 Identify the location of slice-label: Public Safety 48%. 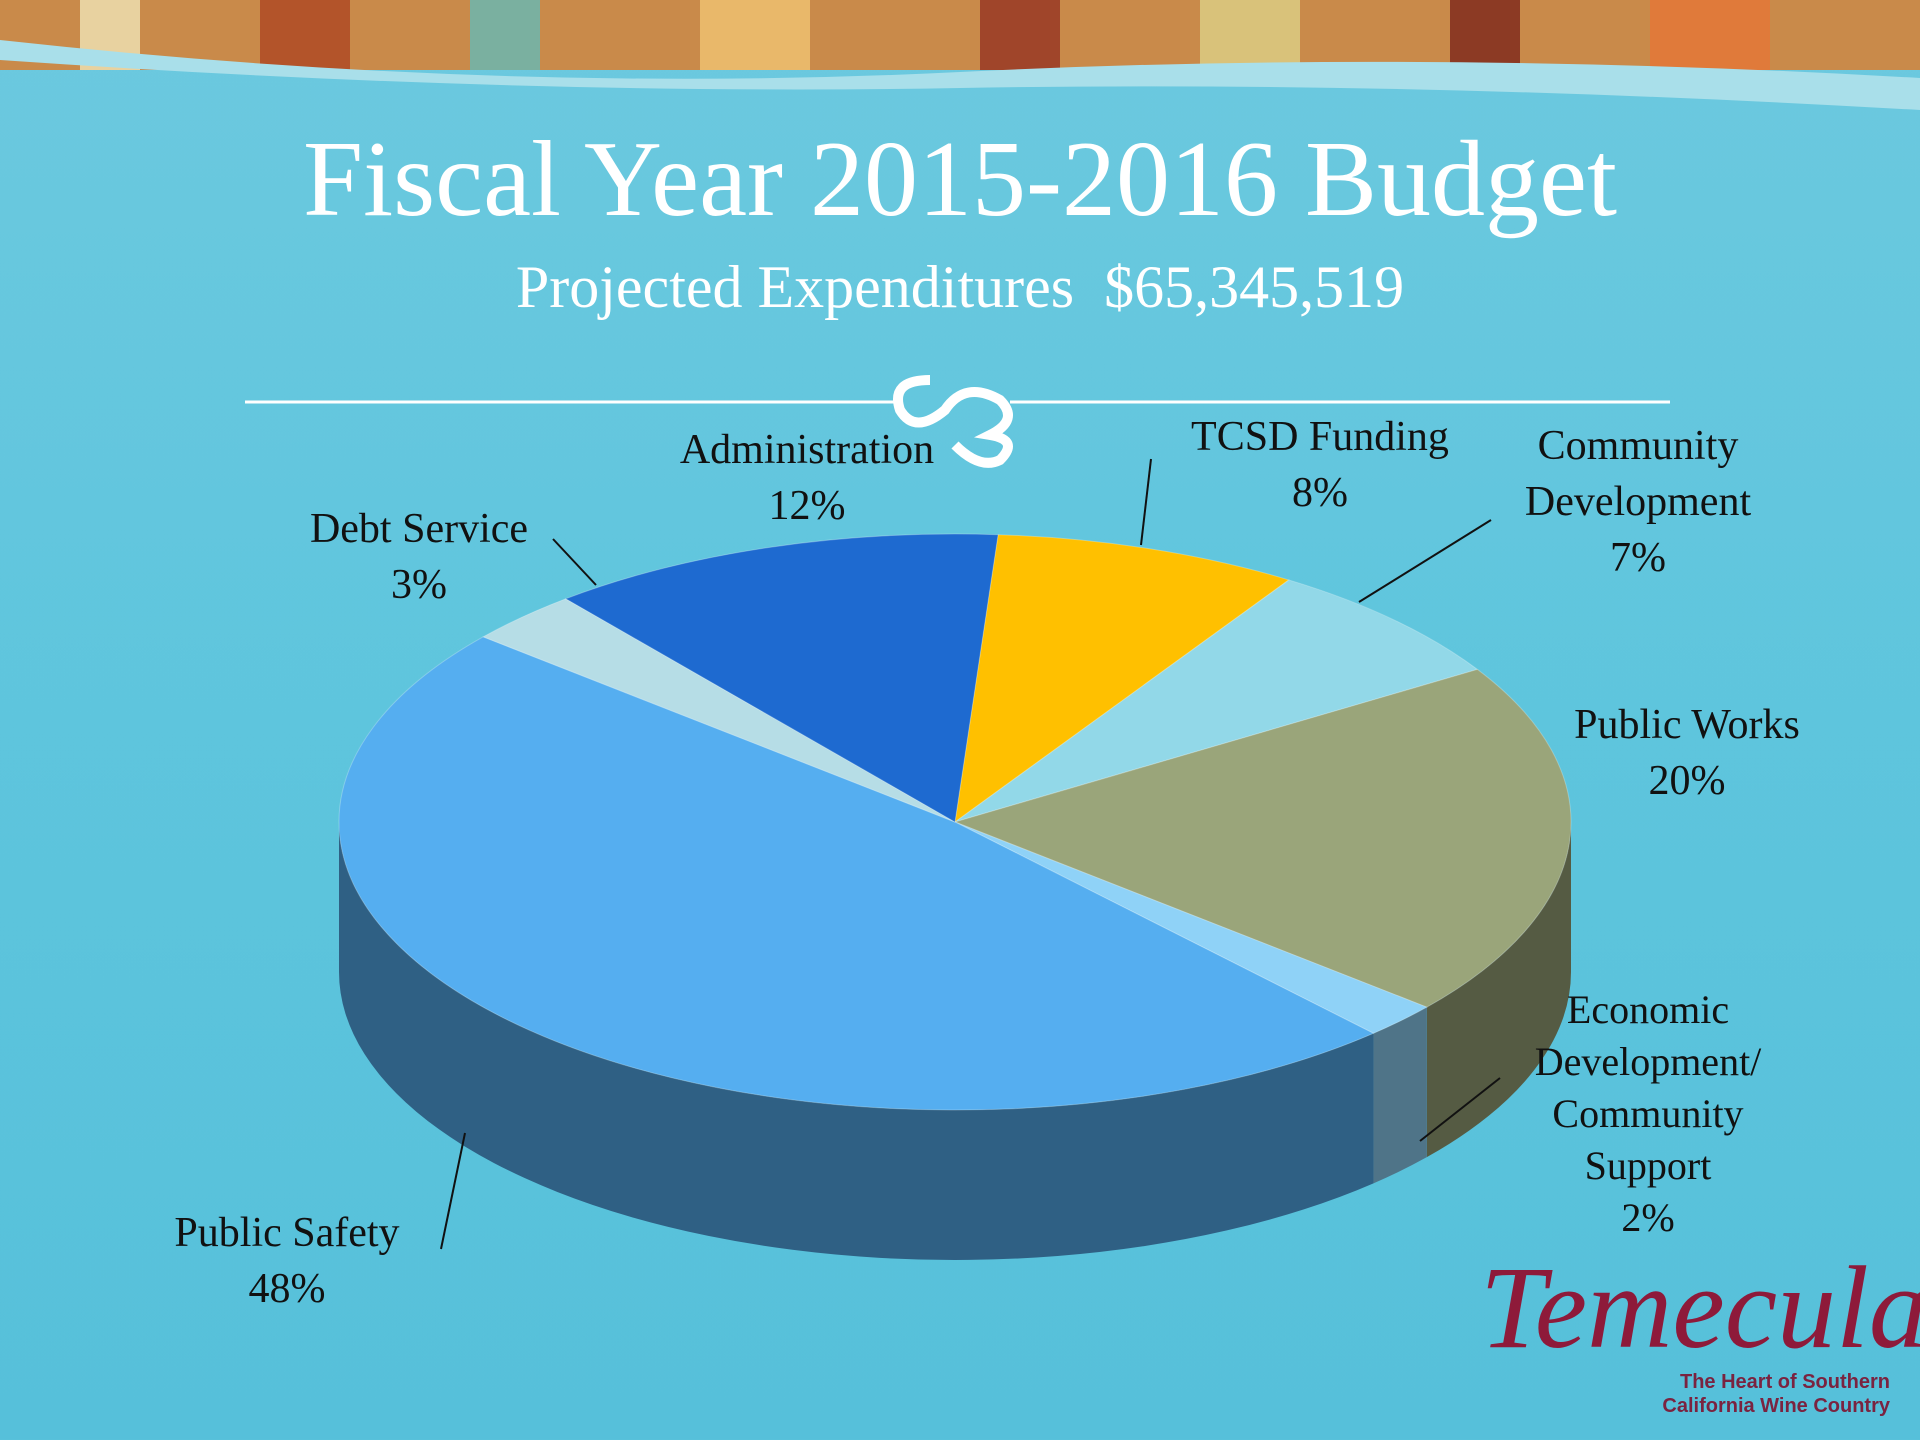
(287, 1261).